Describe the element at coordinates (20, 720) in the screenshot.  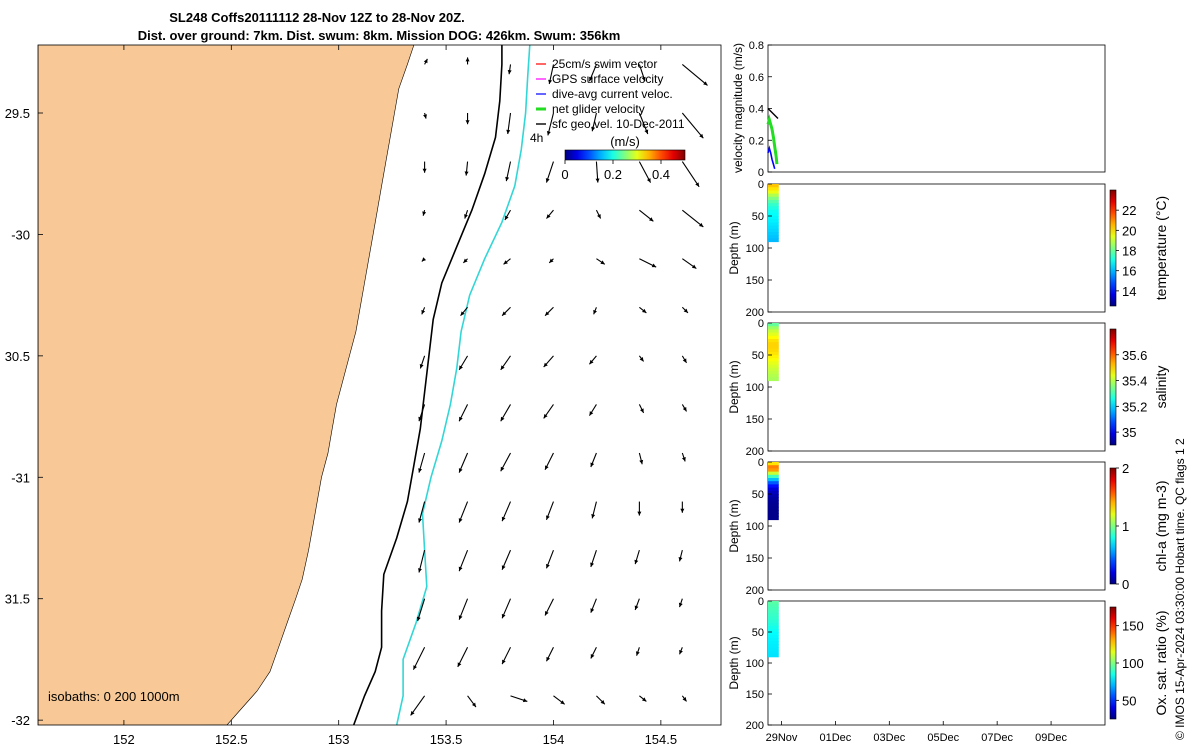
I see `map-ytick-label: -32` at that location.